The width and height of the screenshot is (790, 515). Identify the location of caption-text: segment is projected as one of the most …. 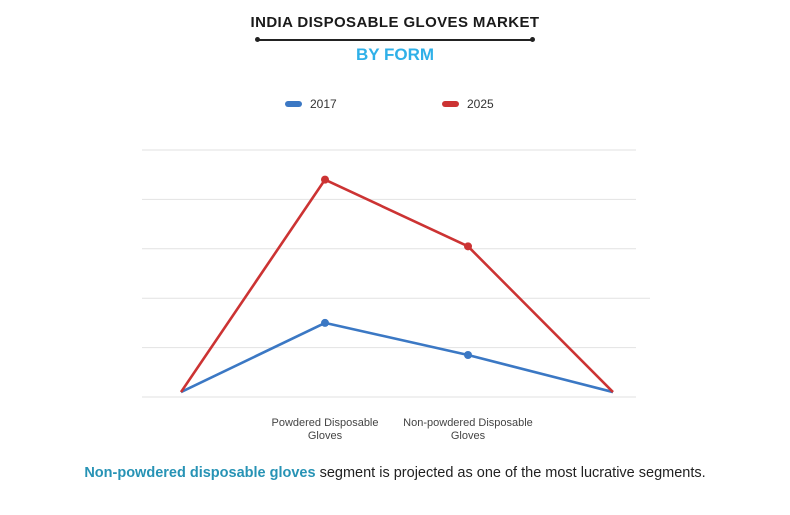
(510, 473).